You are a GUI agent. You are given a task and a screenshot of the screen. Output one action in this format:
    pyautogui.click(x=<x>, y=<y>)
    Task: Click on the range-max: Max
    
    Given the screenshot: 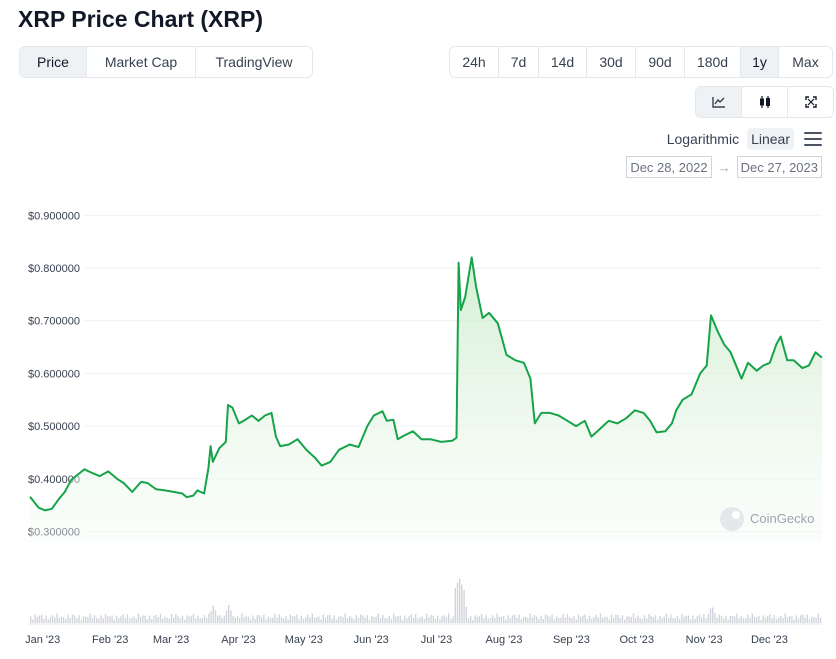 What is the action you would take?
    pyautogui.click(x=805, y=62)
    